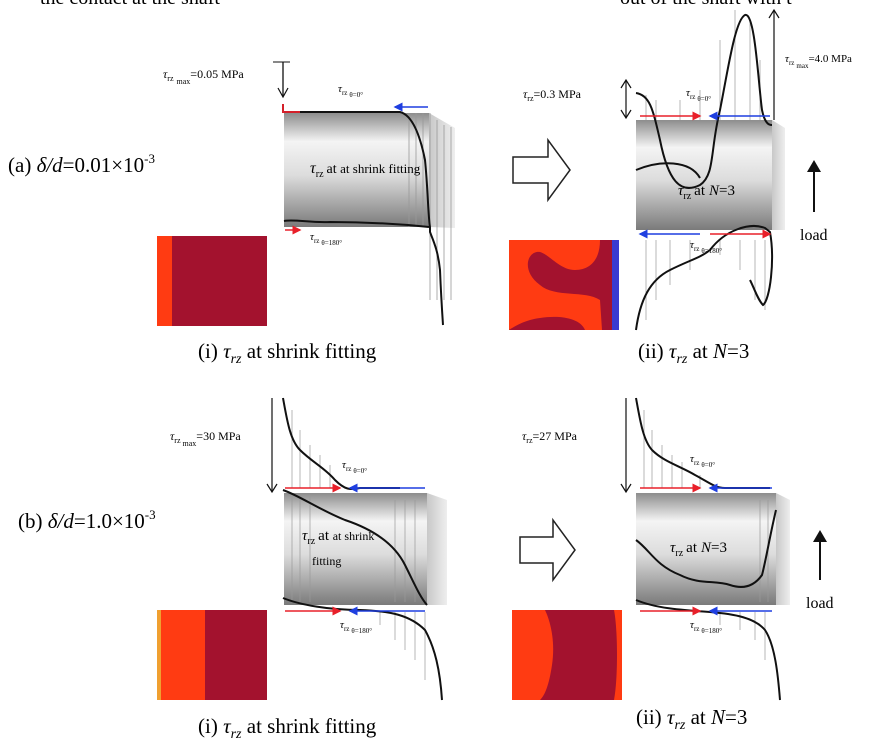 Image resolution: width=881 pixels, height=747 pixels. I want to click on bottom-tag-b-i: τrz θ=180°, so click(356, 627).